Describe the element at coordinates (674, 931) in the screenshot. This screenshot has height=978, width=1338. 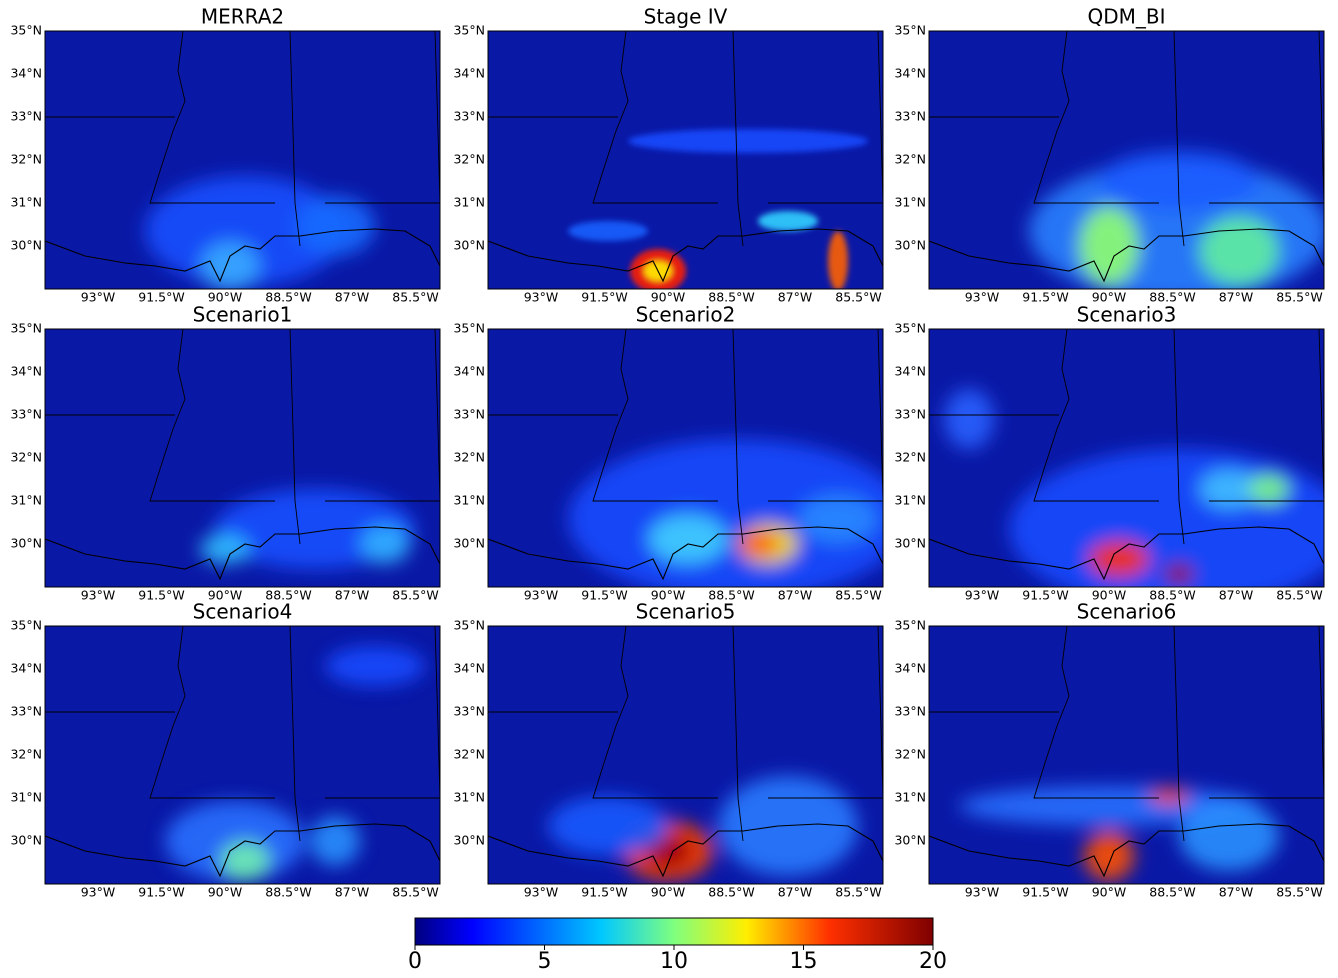
I see `colorbar` at that location.